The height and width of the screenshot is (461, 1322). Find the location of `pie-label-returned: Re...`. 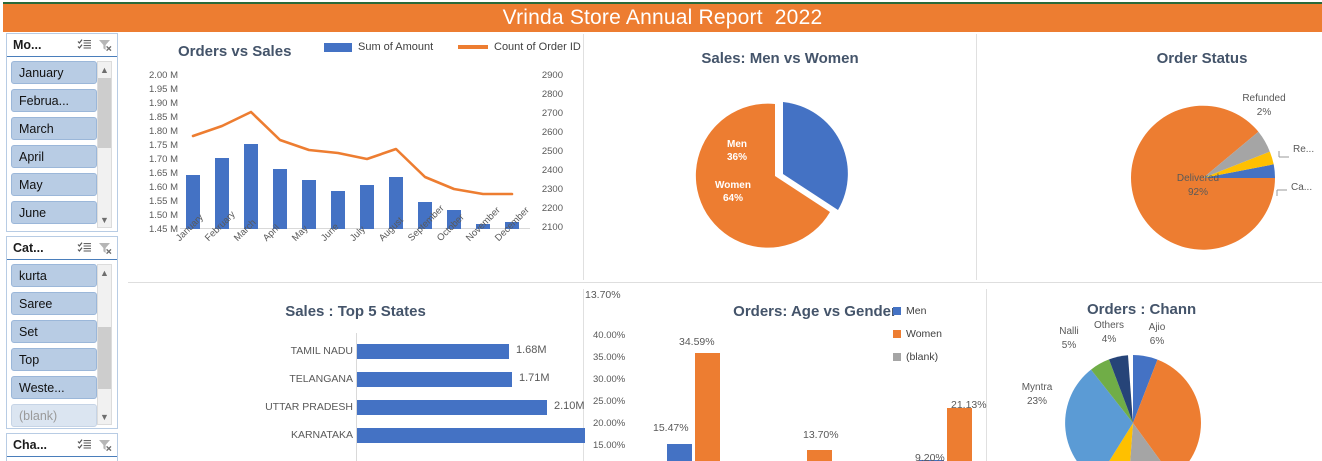

pie-label-returned: Re... is located at coordinates (1304, 149).